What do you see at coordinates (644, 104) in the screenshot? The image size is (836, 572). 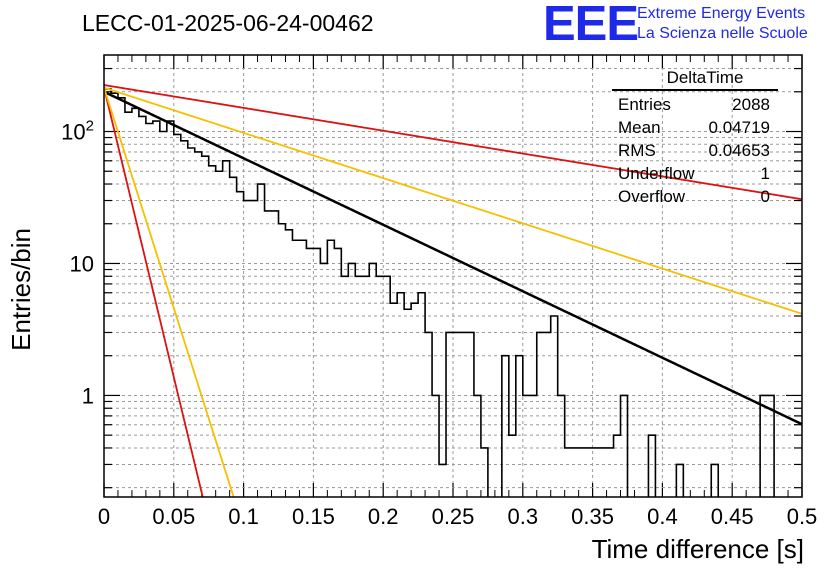 I see `stats-label: Entries` at bounding box center [644, 104].